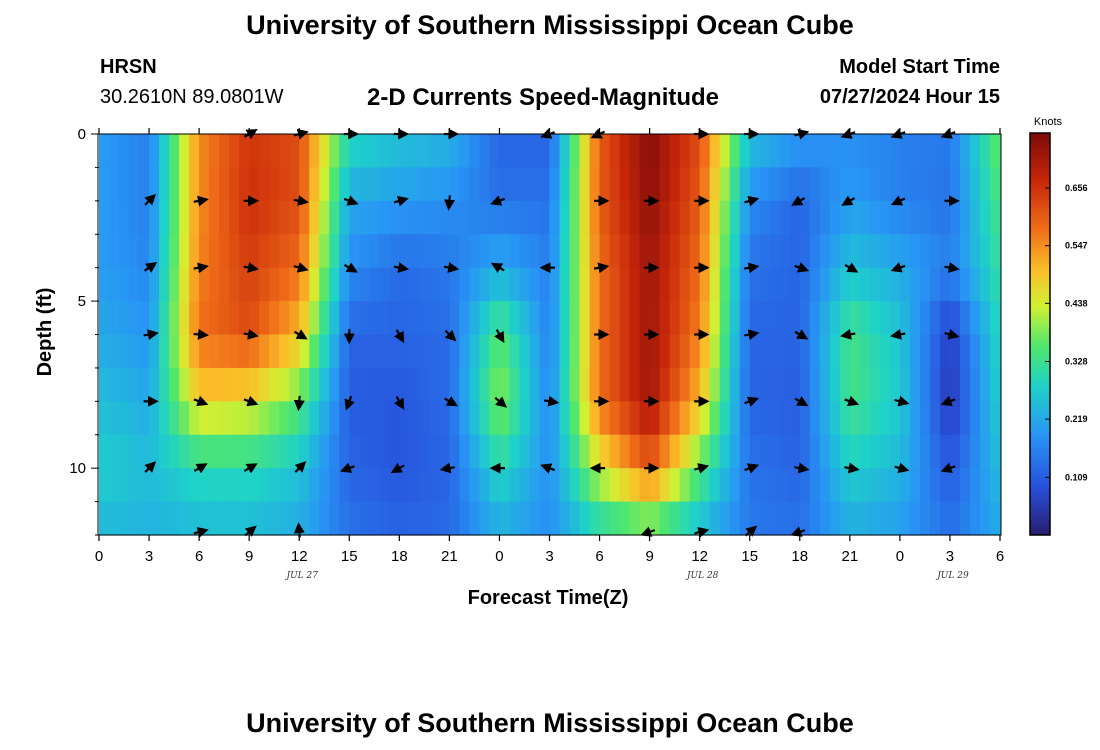 The height and width of the screenshot is (750, 1100). Describe the element at coordinates (249, 556) in the screenshot. I see `x-tick-label: 9` at that location.